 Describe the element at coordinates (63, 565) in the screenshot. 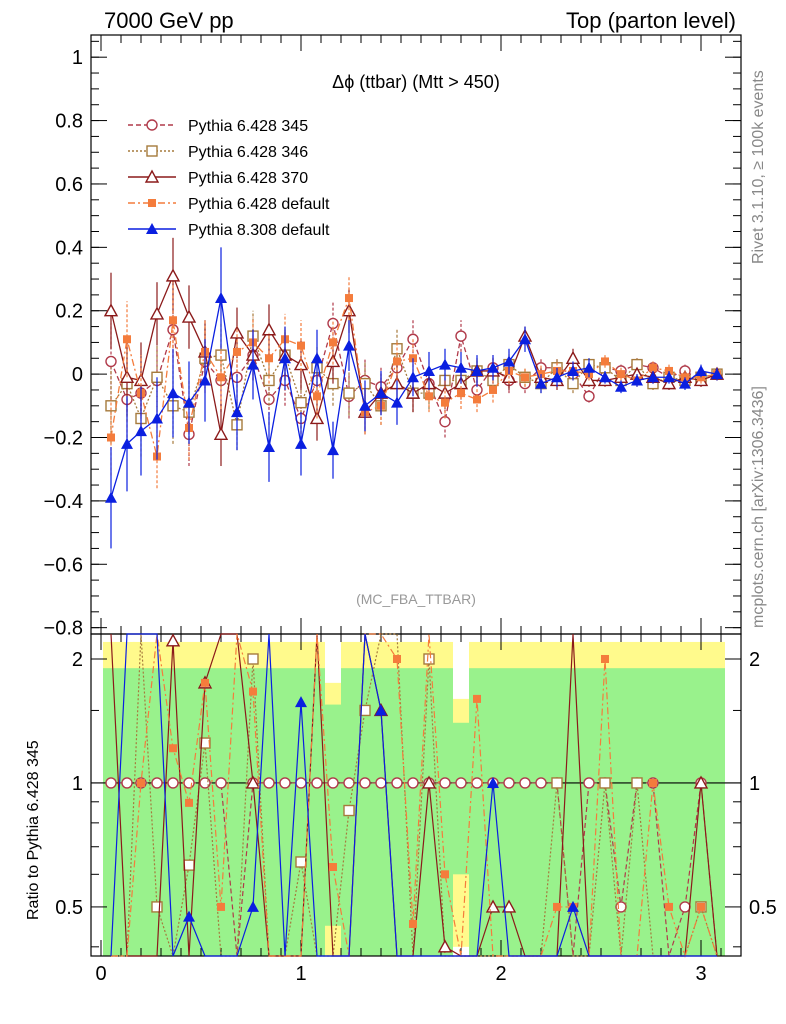

I see `y-tick-label: −0.6` at that location.